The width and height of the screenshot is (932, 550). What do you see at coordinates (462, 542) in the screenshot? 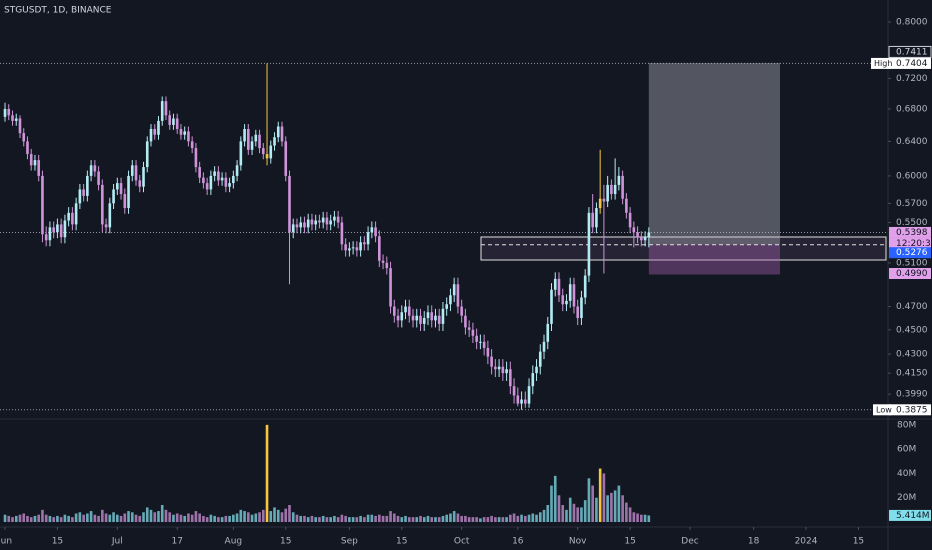
I see `x-tick-label: Oct` at bounding box center [462, 542].